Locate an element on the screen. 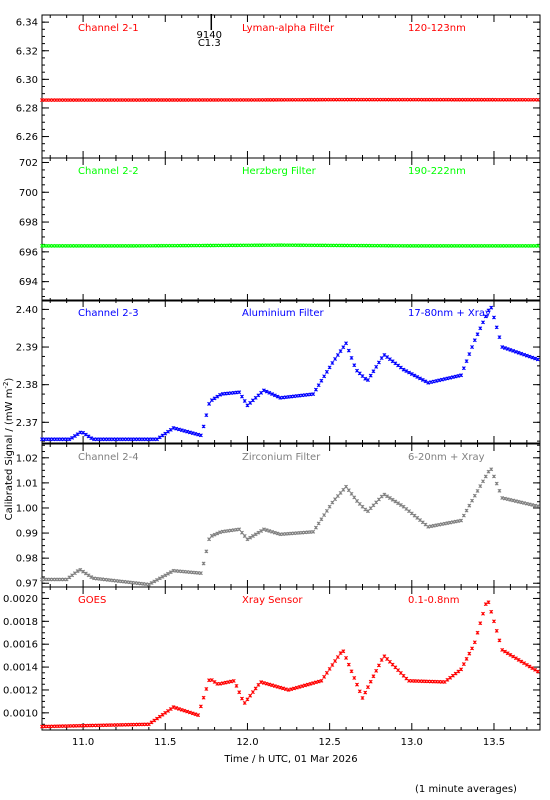 This screenshot has width=550, height=800. panel-band-label: 0.1-0.8nm is located at coordinates (434, 600).